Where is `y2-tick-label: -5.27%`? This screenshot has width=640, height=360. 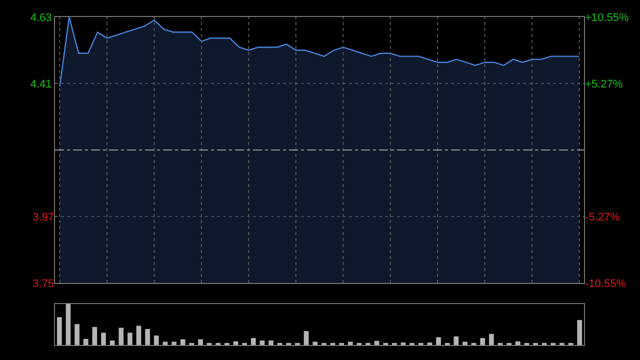 y2-tick-label: -5.27% is located at coordinates (602, 217).